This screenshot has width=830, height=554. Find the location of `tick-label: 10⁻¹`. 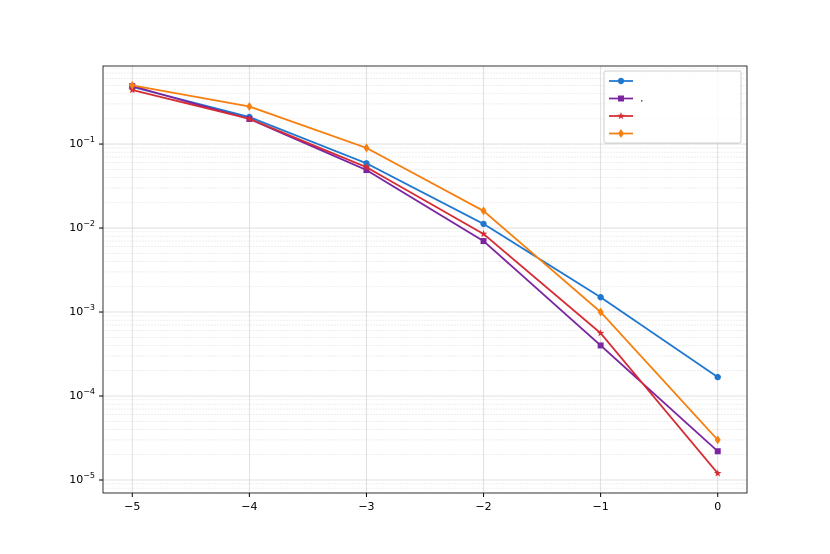

tick-label: 10⁻¹ is located at coordinates (82, 143).